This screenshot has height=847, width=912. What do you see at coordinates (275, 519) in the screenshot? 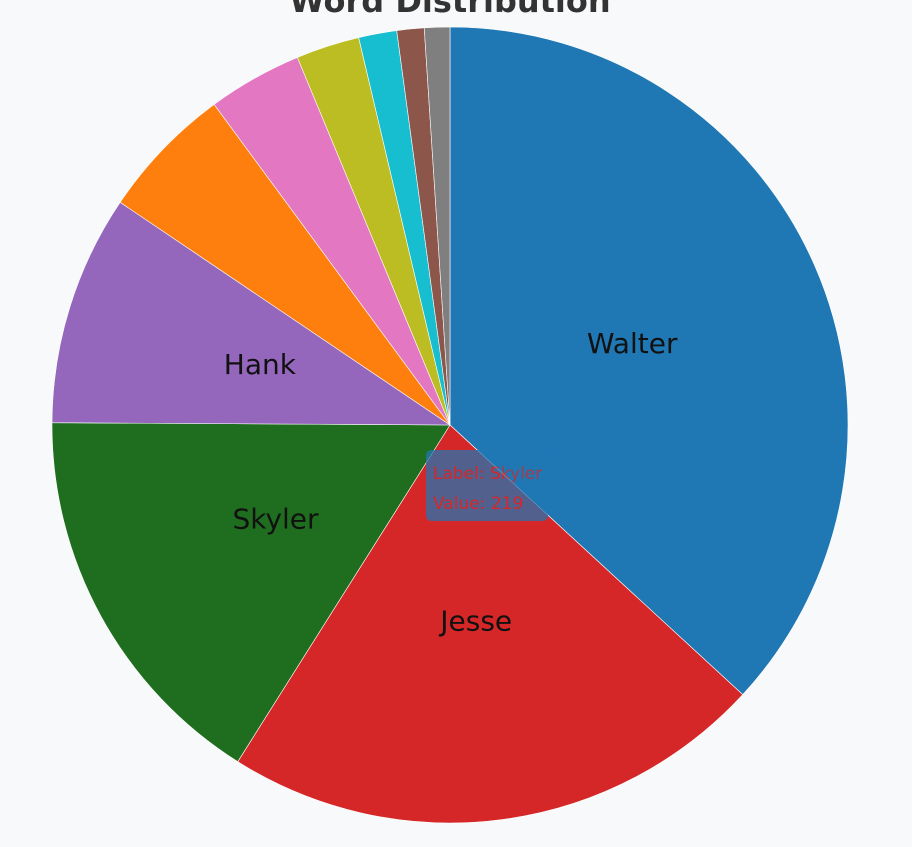
I see `slice-label-skyler: Skyler` at bounding box center [275, 519].